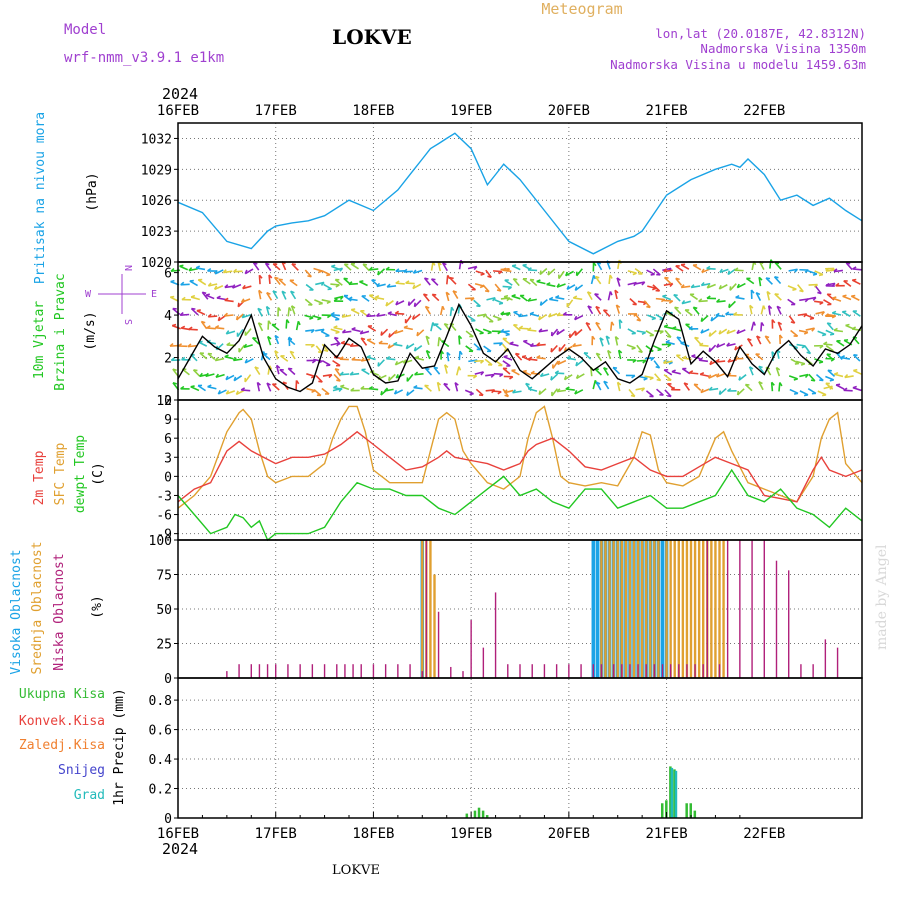  I want to click on pressure-unit: (hPa), so click(92, 191).